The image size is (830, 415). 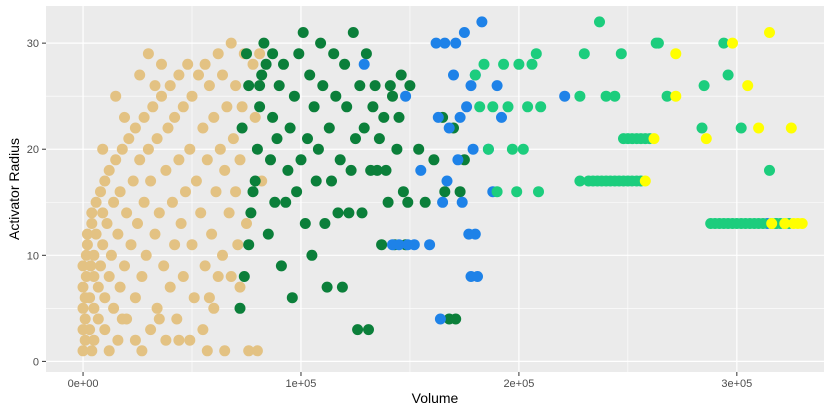 I want to click on y-tick-label: 0, so click(x=36, y=362).